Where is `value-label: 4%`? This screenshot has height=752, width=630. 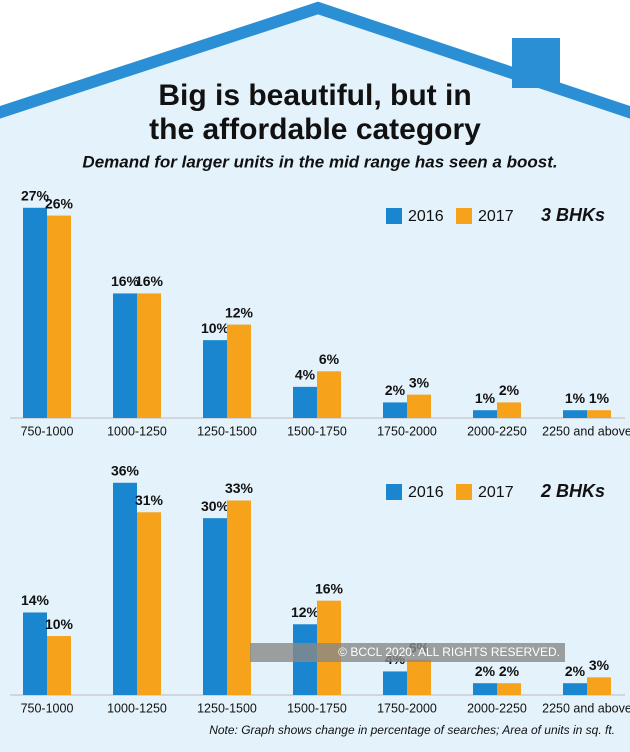
value-label: 4% is located at coordinates (305, 375).